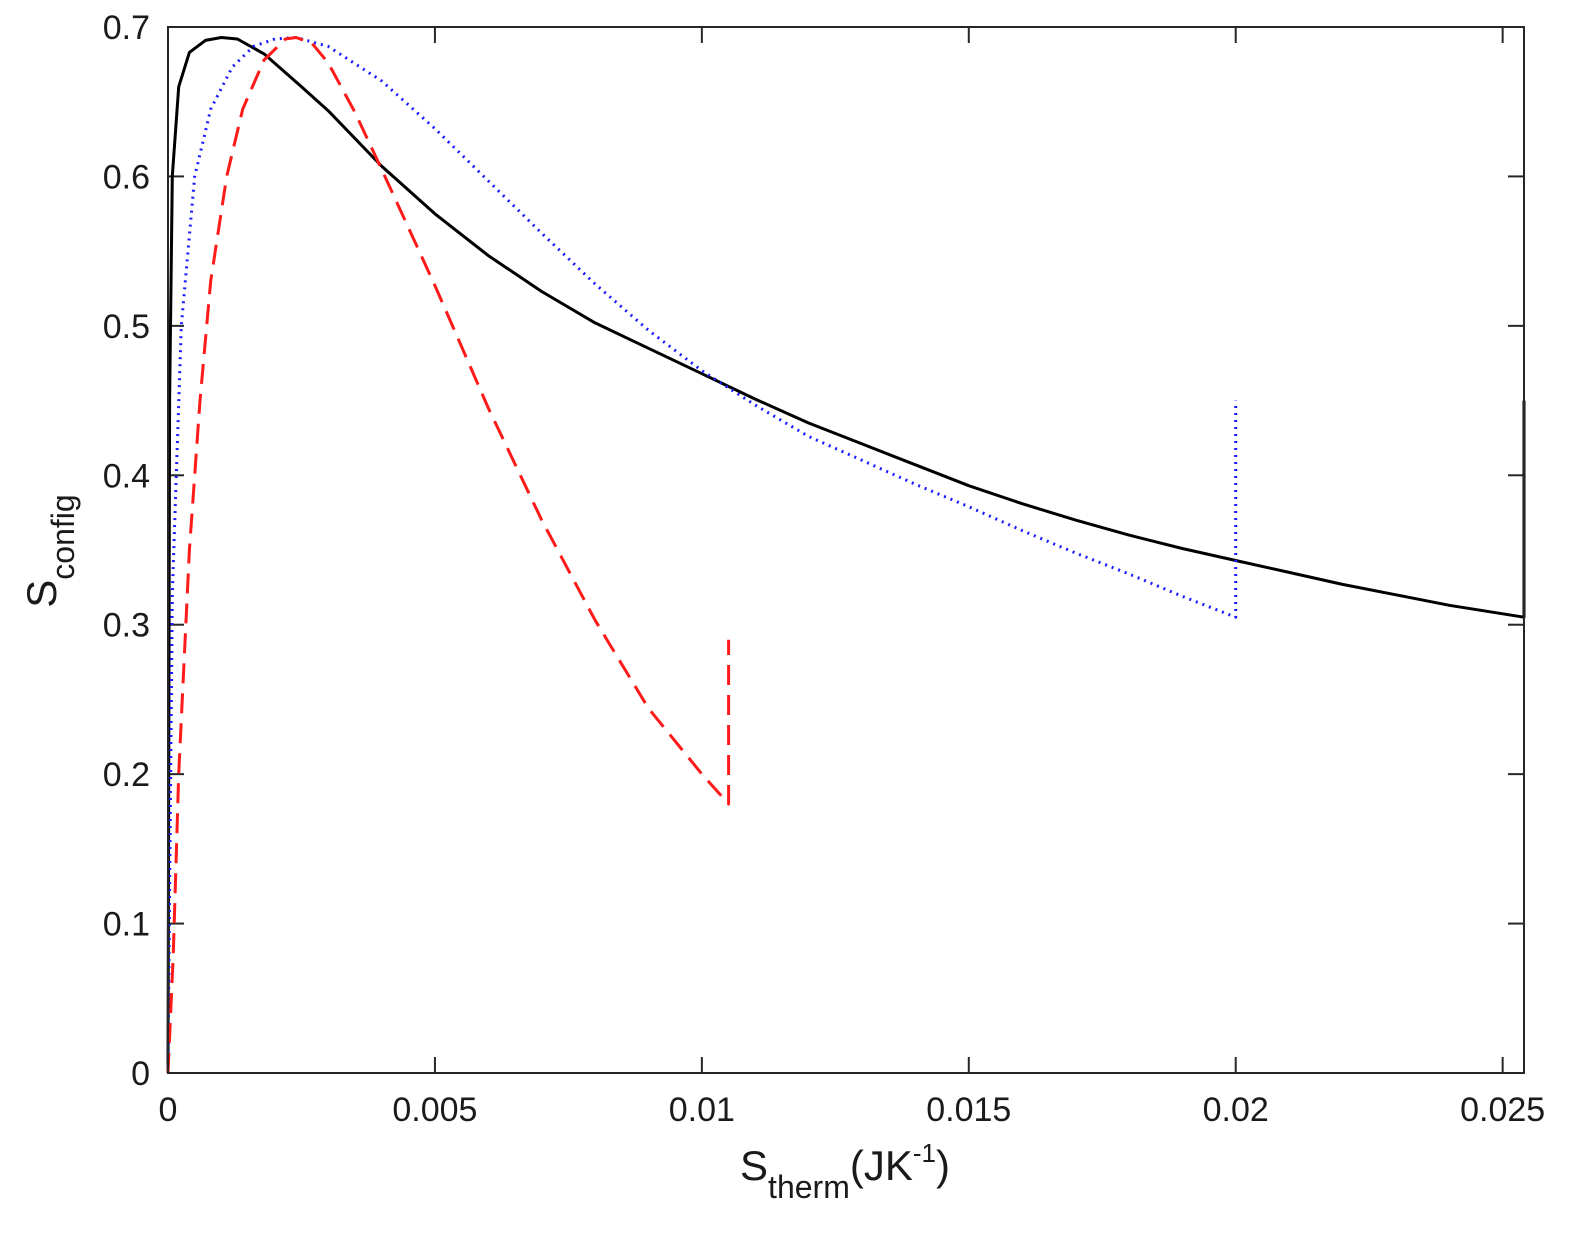  Describe the element at coordinates (1236, 1110) in the screenshot. I see `x-tick-label: 0.02` at that location.